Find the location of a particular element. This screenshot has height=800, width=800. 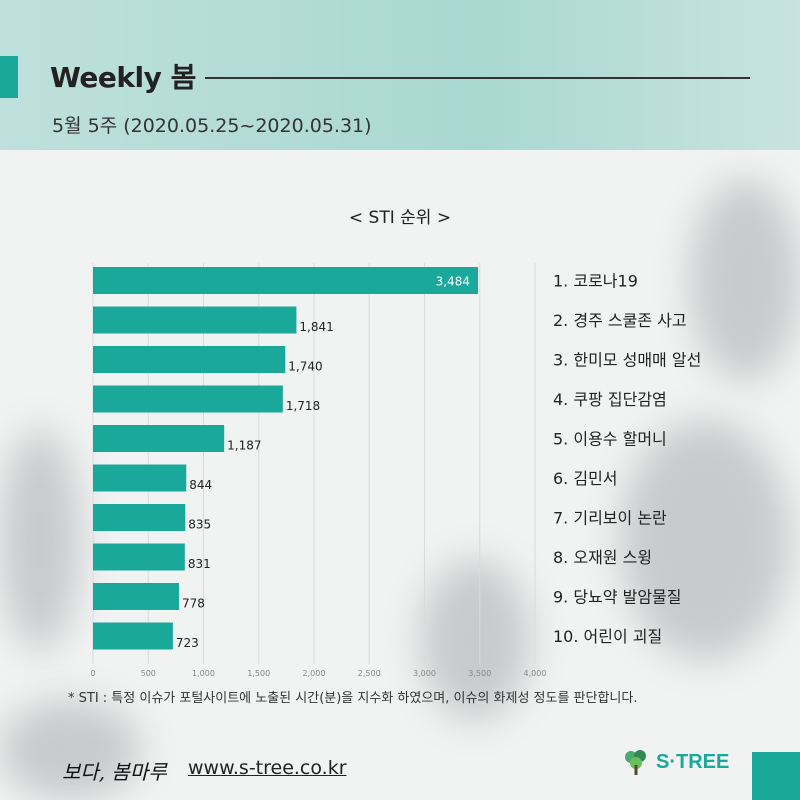

chart-title: < STI 순위 > is located at coordinates (400, 218).